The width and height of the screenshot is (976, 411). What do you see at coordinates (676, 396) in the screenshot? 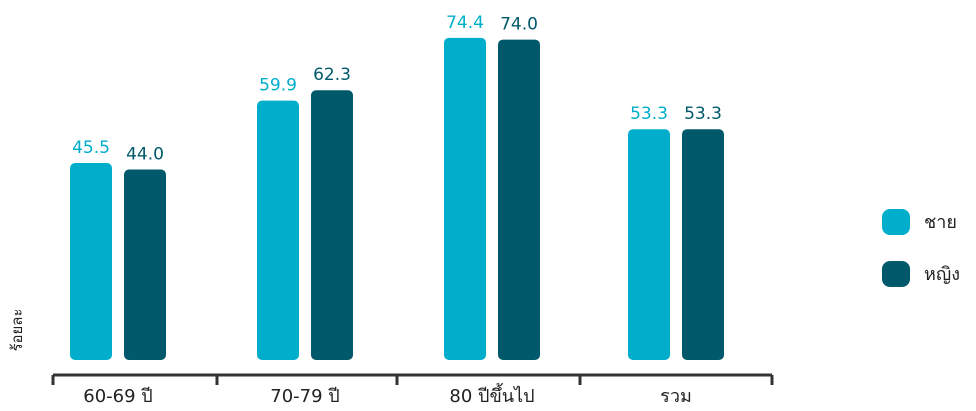
I see `x-tick-label-3: รวม` at bounding box center [676, 396].